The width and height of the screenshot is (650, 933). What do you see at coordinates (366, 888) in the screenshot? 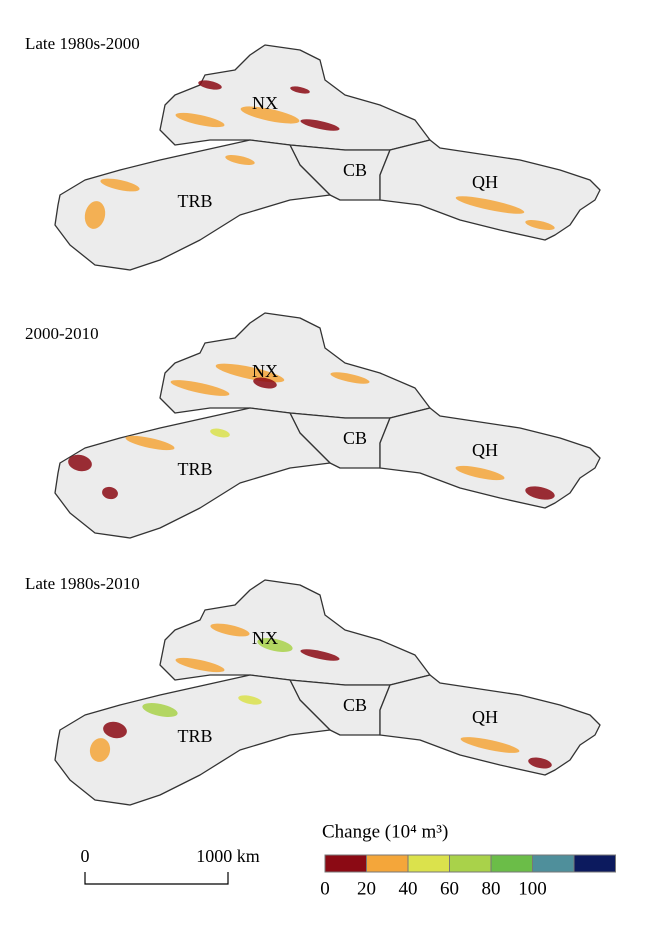
I see `legend-tick-label: 20` at bounding box center [366, 888].